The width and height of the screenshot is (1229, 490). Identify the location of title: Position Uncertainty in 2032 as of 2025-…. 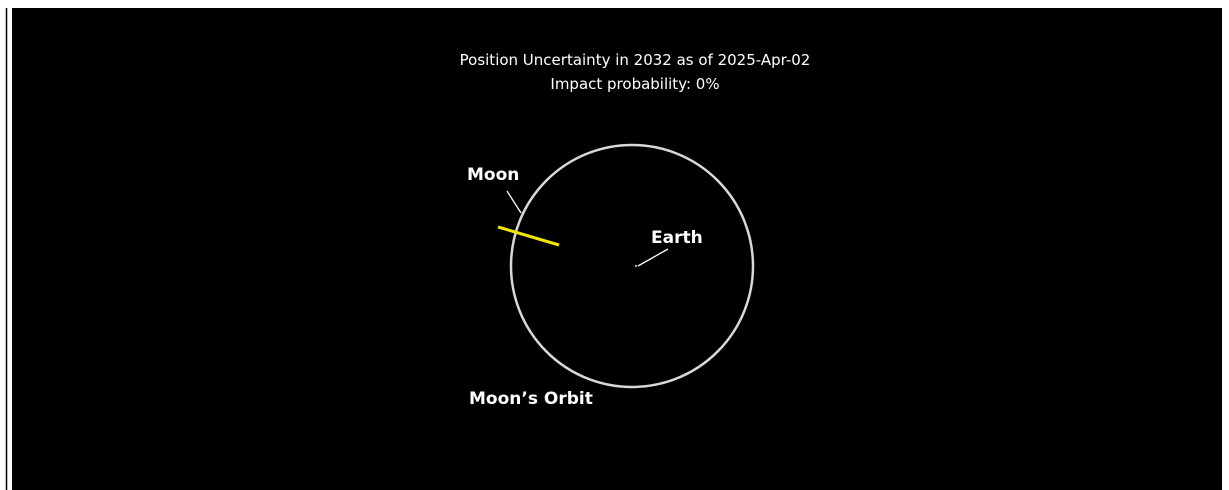
(635, 60).